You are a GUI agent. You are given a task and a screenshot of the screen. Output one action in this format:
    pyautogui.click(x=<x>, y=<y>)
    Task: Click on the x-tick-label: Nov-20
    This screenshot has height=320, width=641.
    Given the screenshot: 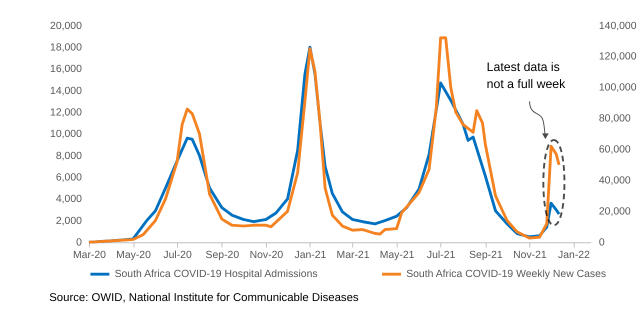 What is the action you would take?
    pyautogui.click(x=267, y=255)
    